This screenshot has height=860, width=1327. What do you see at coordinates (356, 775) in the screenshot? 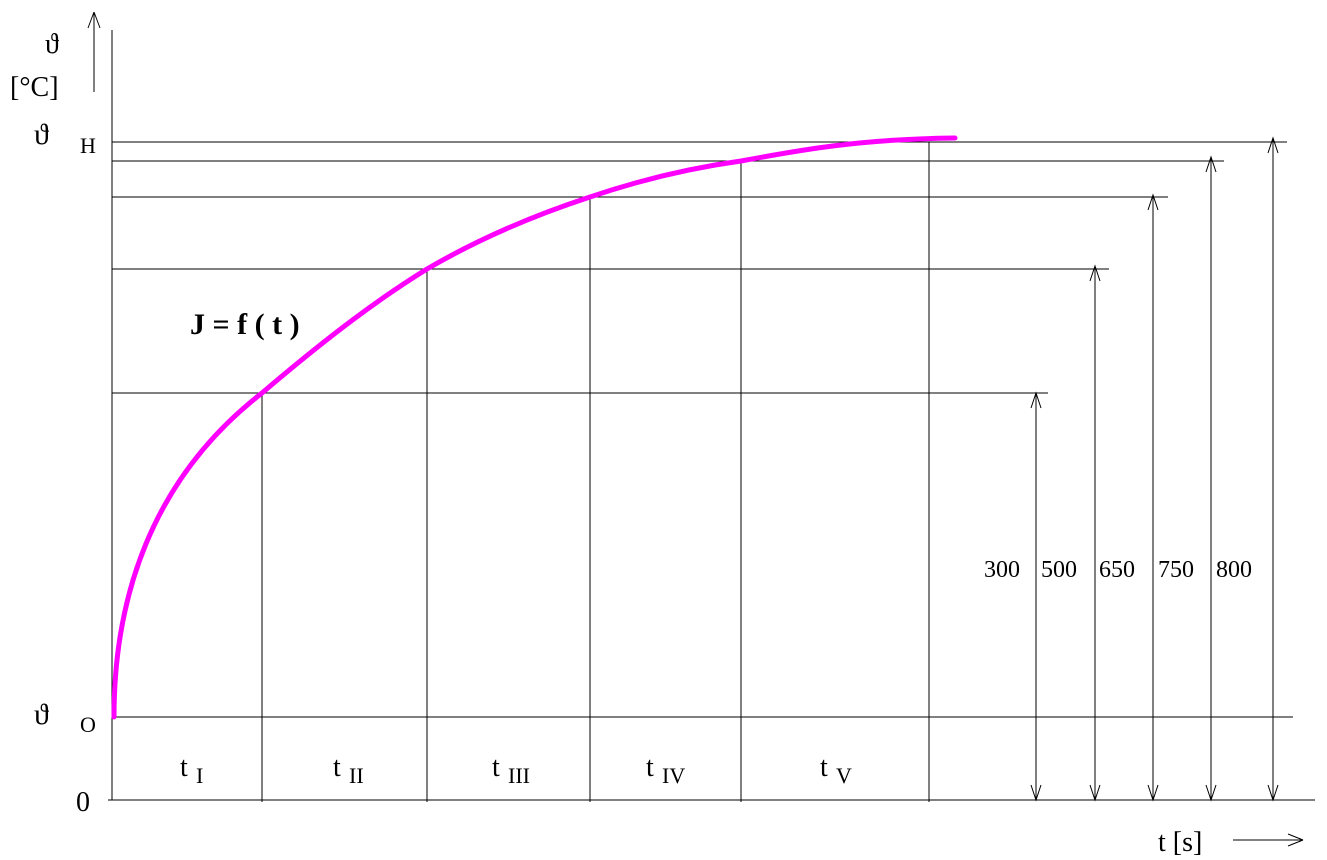
I see `svg-text: II` at bounding box center [356, 775].